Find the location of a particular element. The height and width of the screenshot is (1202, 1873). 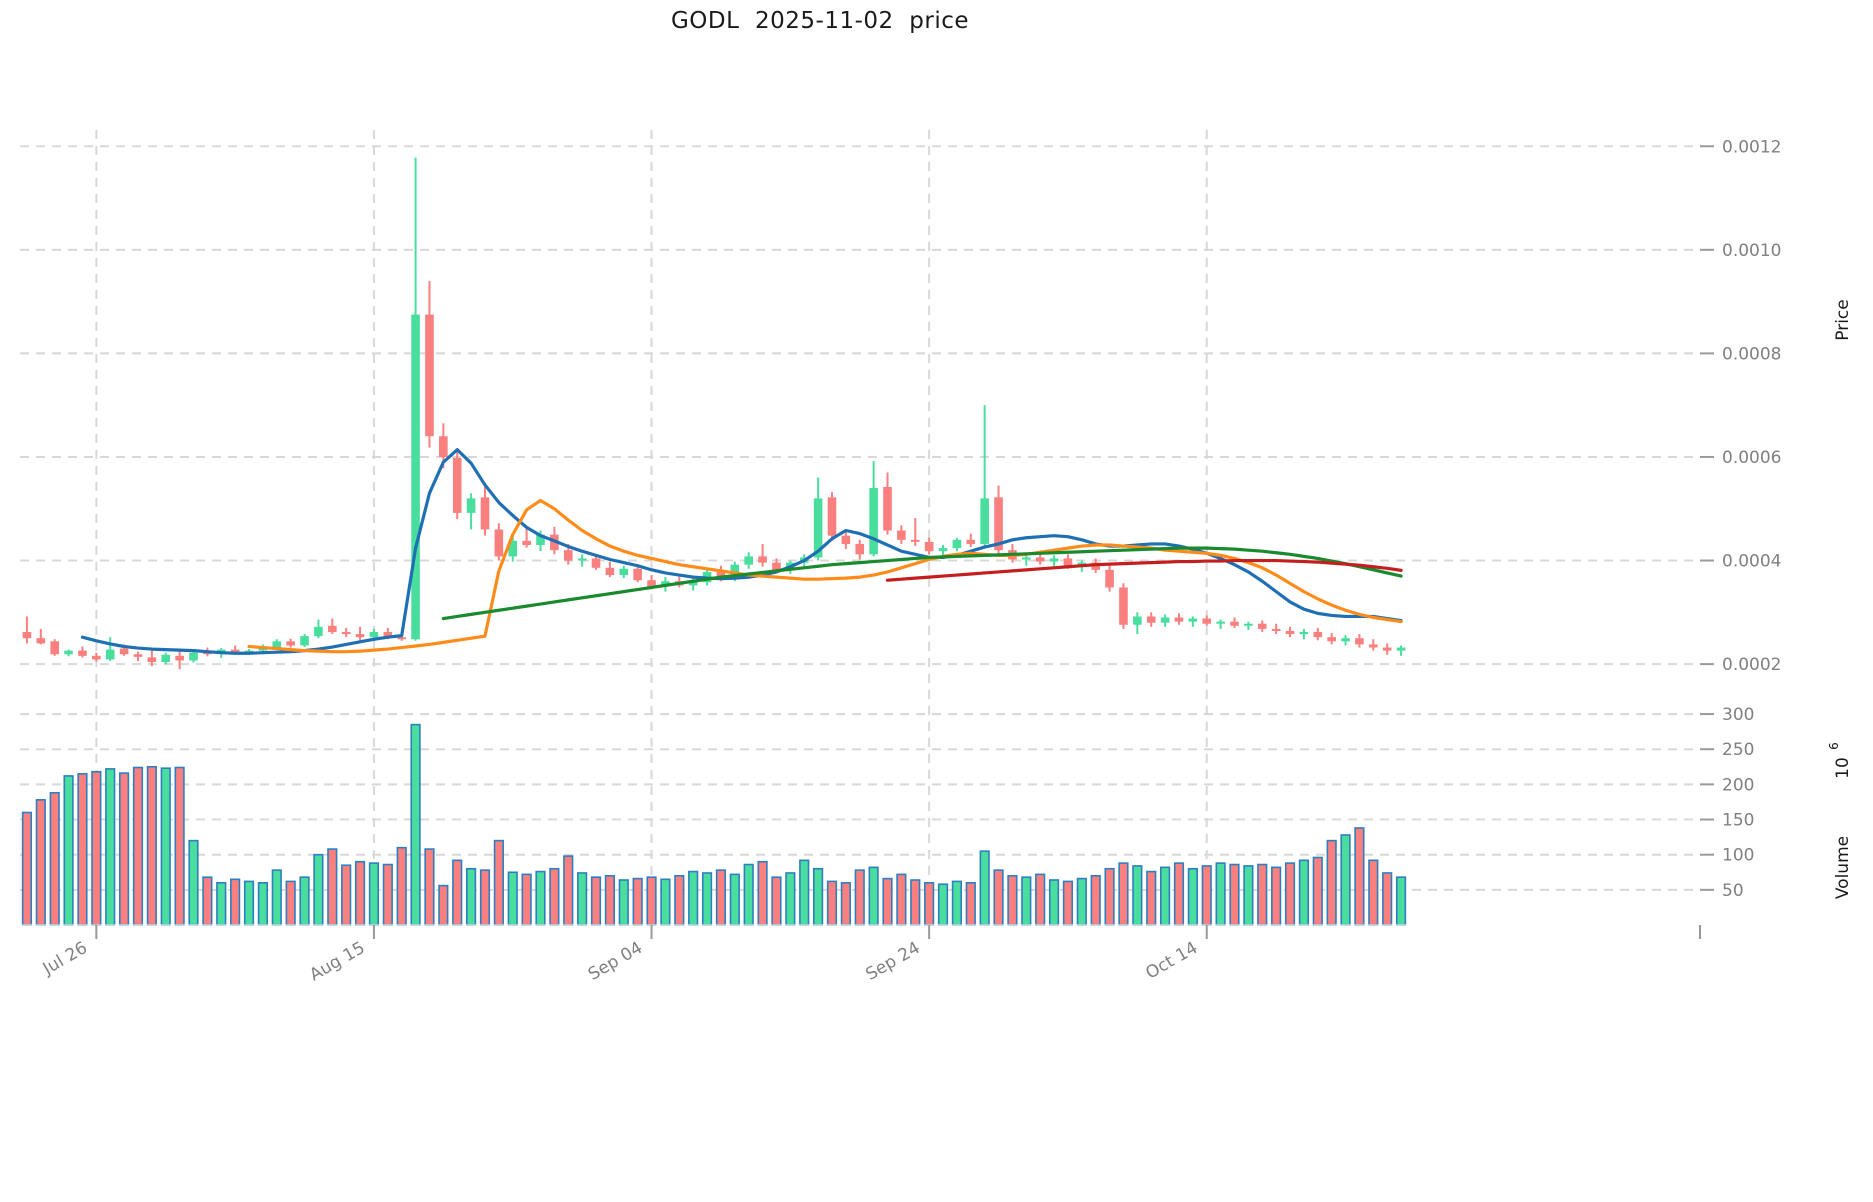

axis-titles: Price Volume 10 6 is located at coordinates (1840, 599).